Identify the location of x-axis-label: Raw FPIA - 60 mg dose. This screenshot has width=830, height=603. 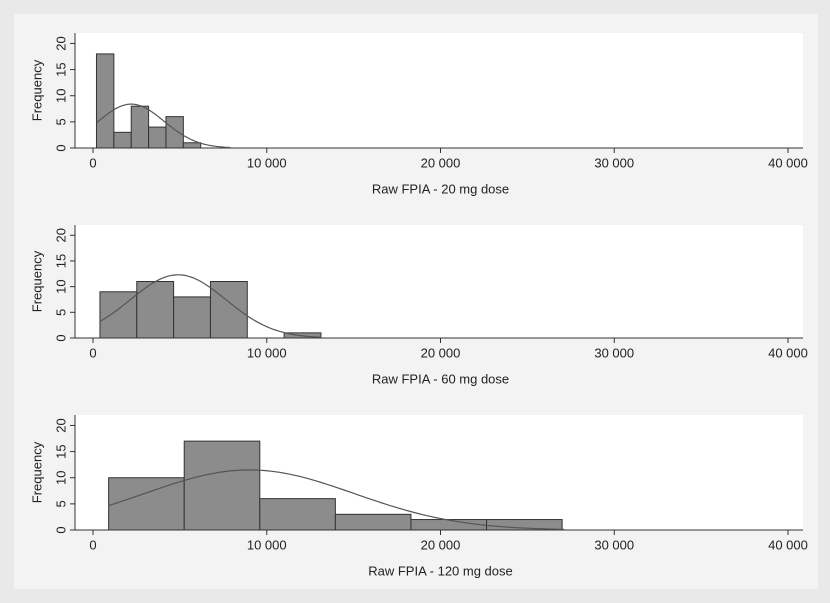
(440, 378).